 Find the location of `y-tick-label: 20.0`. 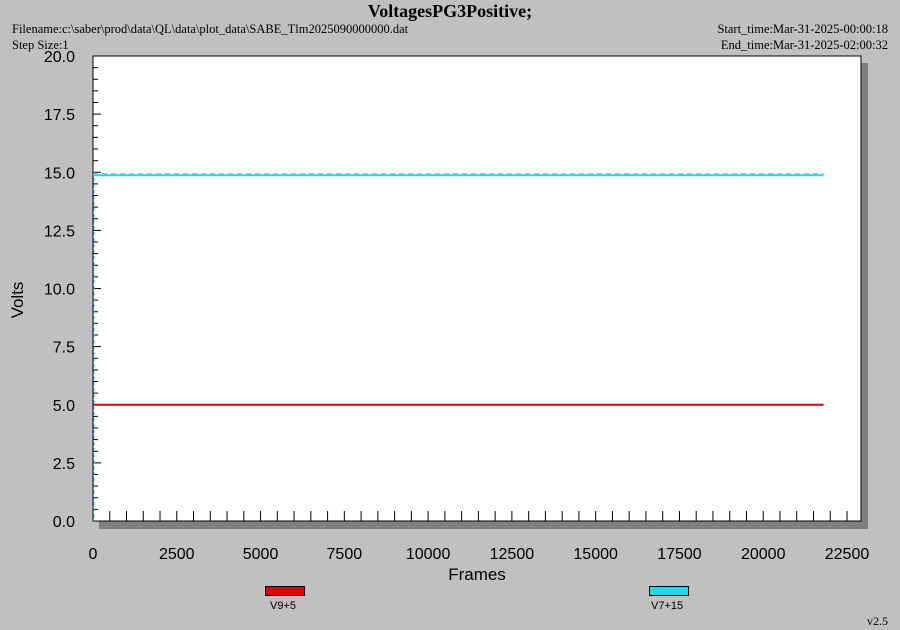

y-tick-label: 20.0 is located at coordinates (59, 57).